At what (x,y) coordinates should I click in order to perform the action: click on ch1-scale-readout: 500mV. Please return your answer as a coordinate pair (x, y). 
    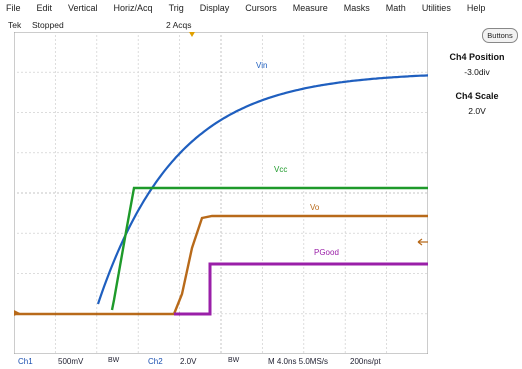
    Looking at the image, I should click on (71, 361).